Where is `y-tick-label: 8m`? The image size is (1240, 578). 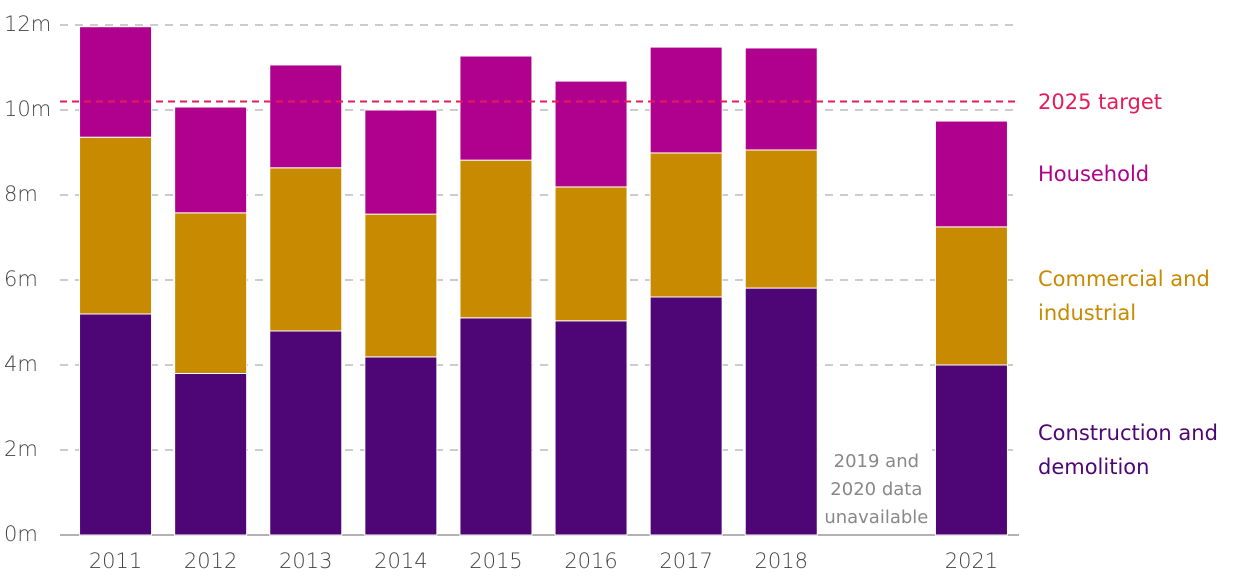 y-tick-label: 8m is located at coordinates (21, 194).